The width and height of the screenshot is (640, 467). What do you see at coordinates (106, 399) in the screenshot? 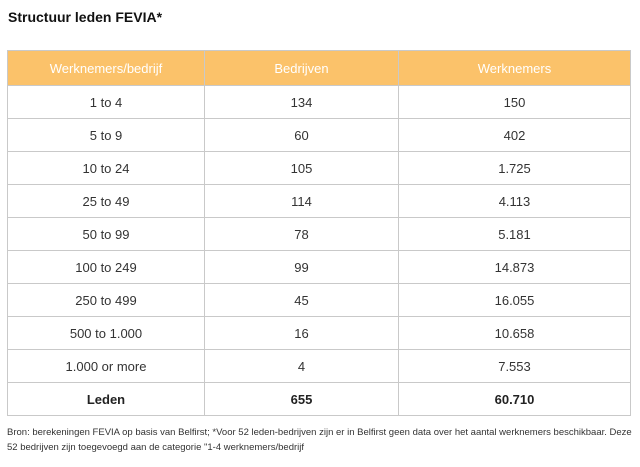
I see `total-label-cell: Leden` at bounding box center [106, 399].